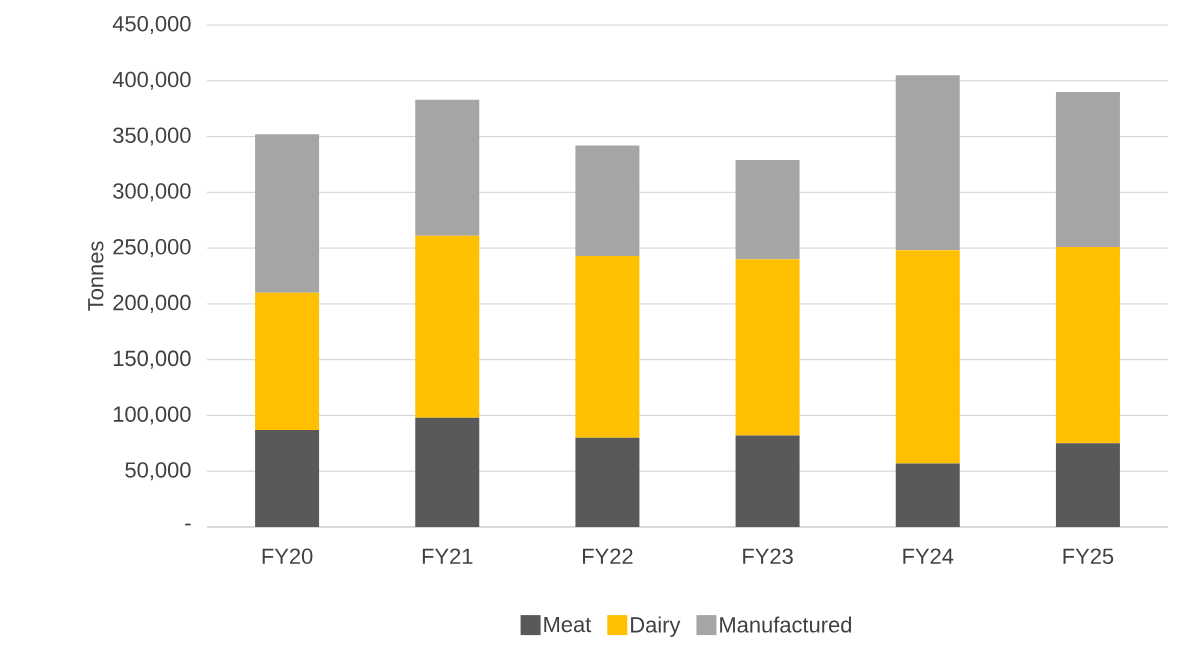 This screenshot has width=1178, height=662. Describe the element at coordinates (1088, 556) in the screenshot. I see `x-tick-label: FY25` at that location.